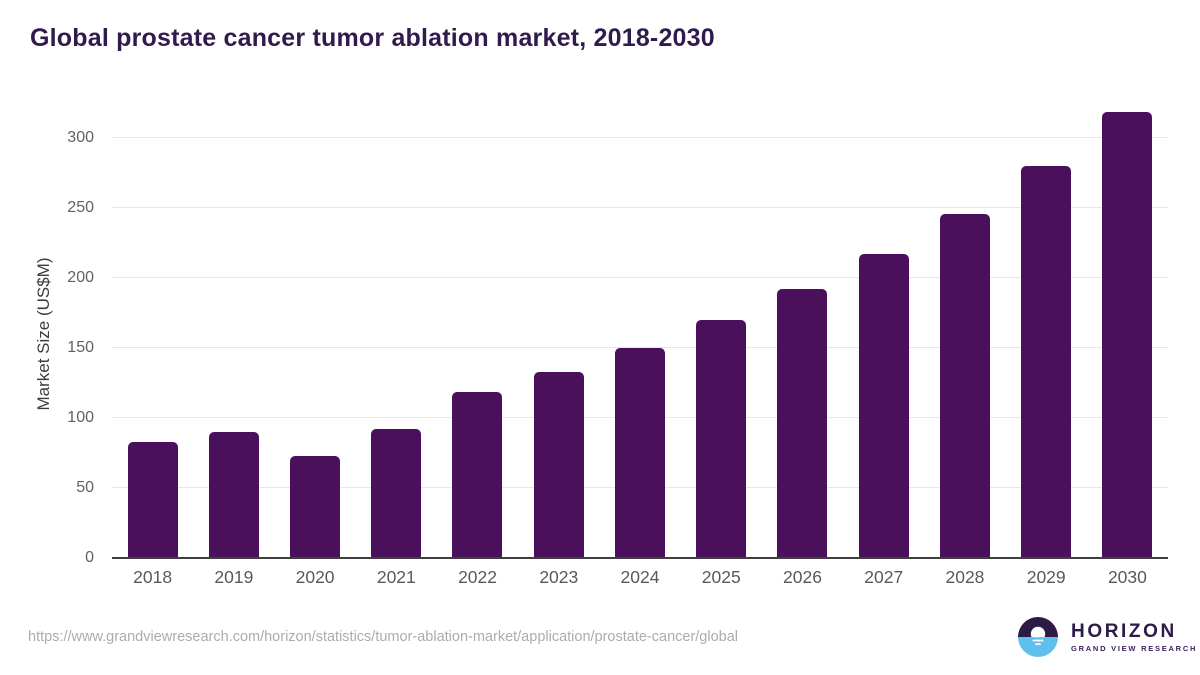  I want to click on x-tick-label: 2025, so click(721, 577).